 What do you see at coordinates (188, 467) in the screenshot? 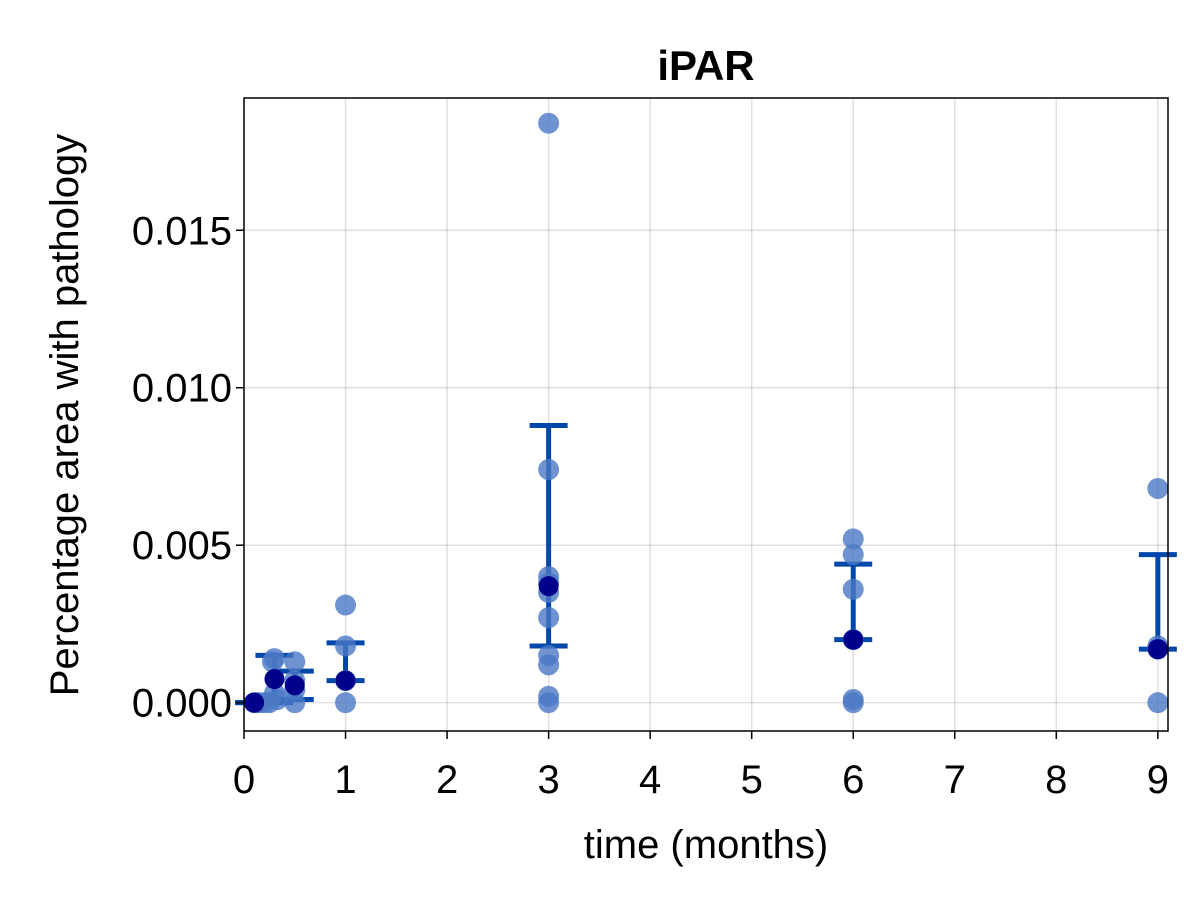
I see `y-axis-ticks: 0.000 0.005 0.010 0.015` at bounding box center [188, 467].